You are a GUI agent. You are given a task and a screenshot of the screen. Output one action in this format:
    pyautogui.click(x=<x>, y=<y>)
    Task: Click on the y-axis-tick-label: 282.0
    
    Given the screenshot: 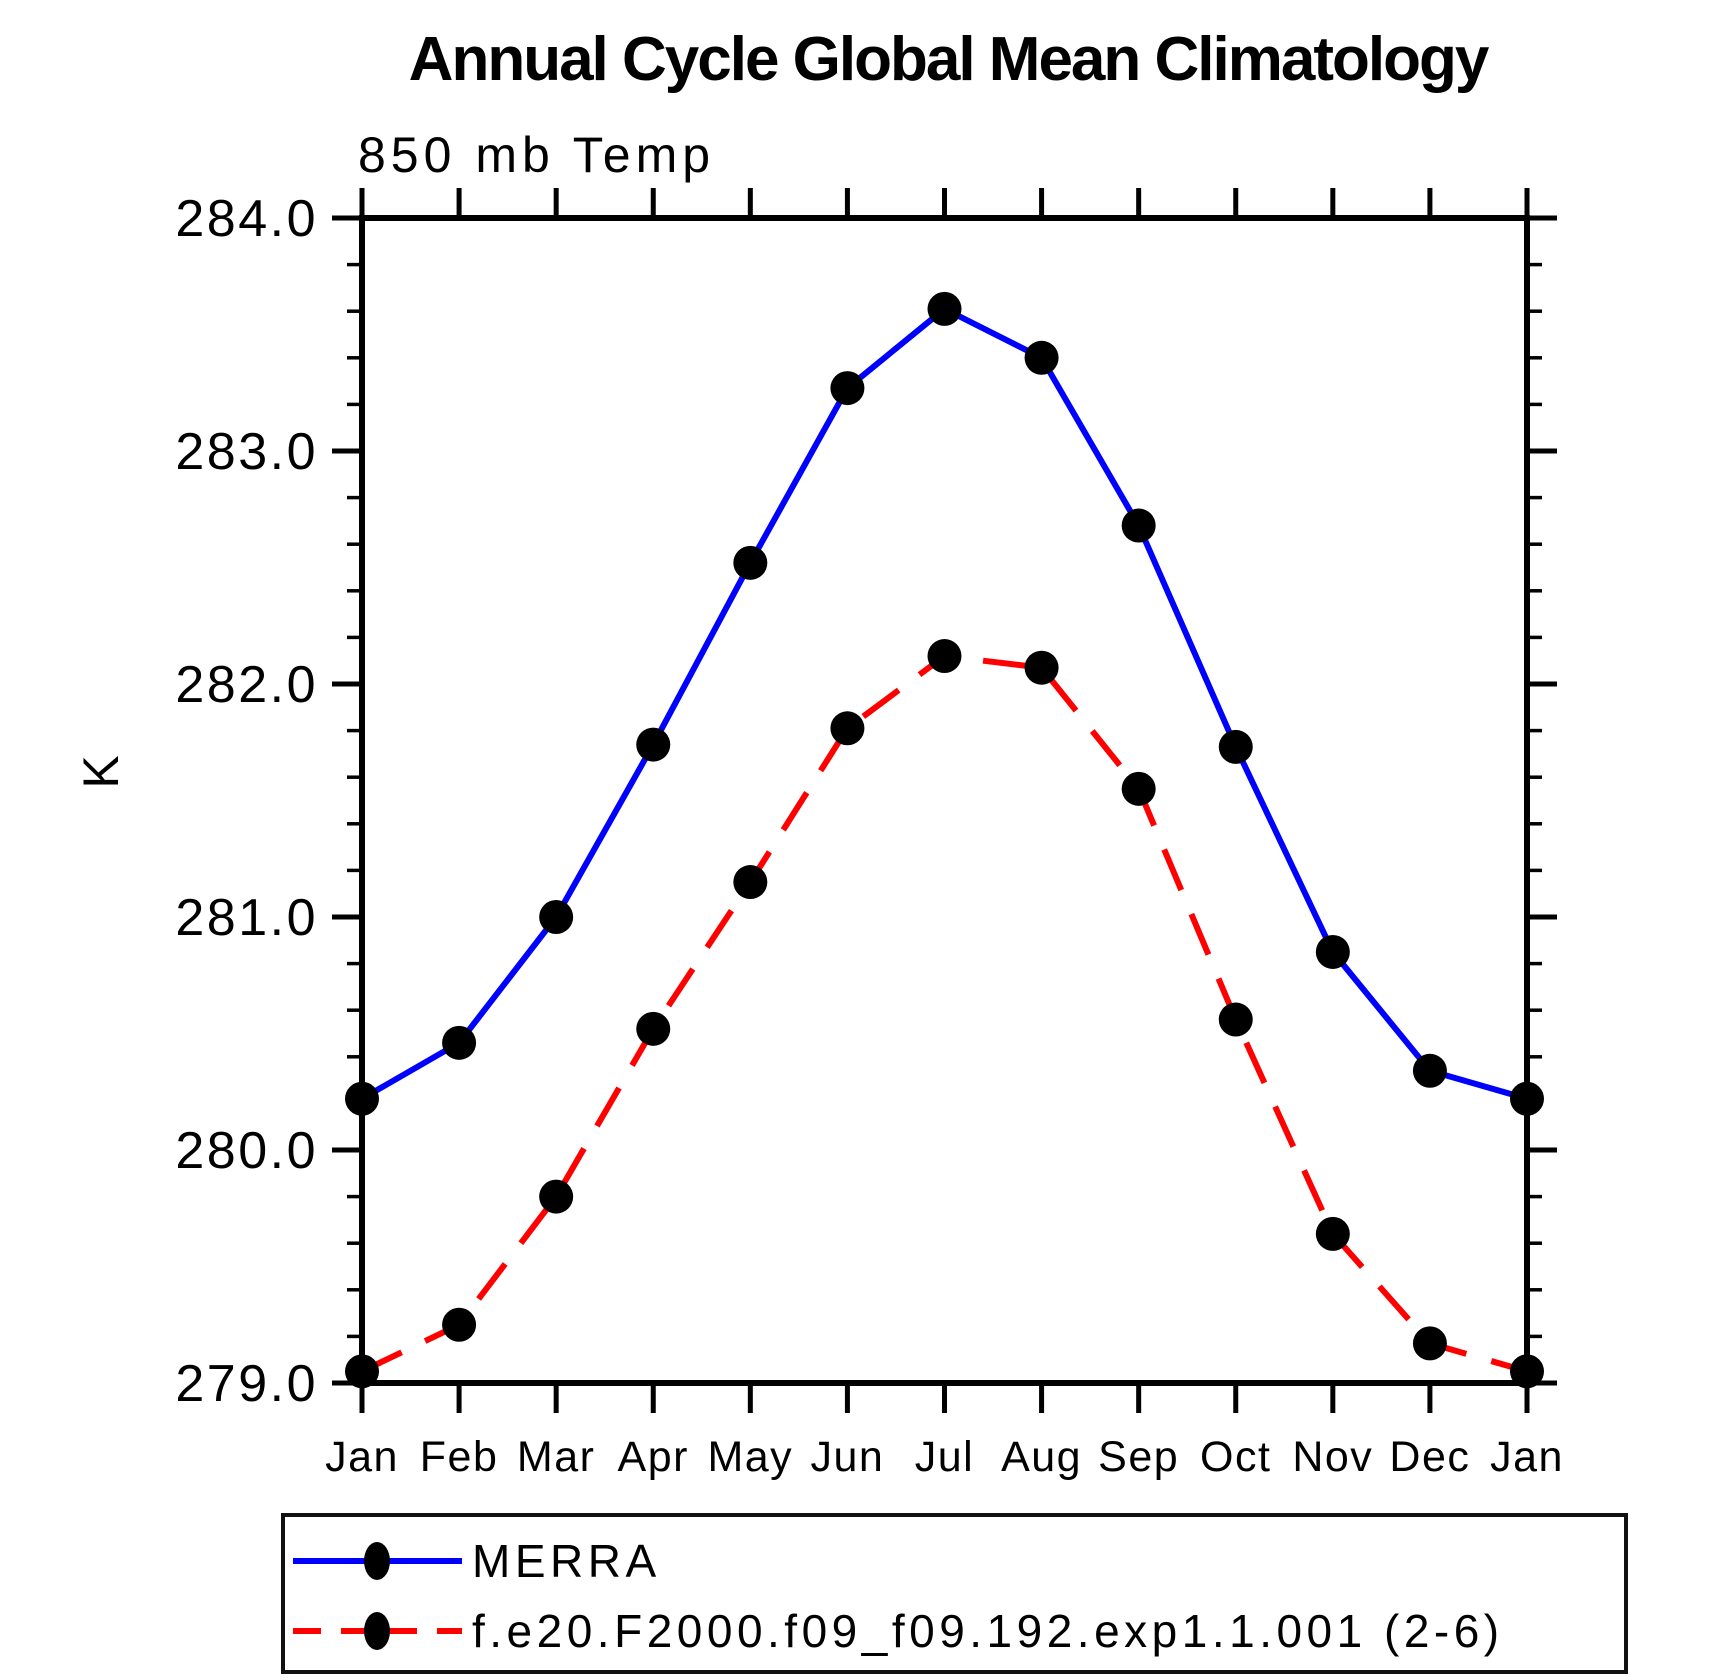 What is the action you would take?
    pyautogui.click(x=246, y=685)
    